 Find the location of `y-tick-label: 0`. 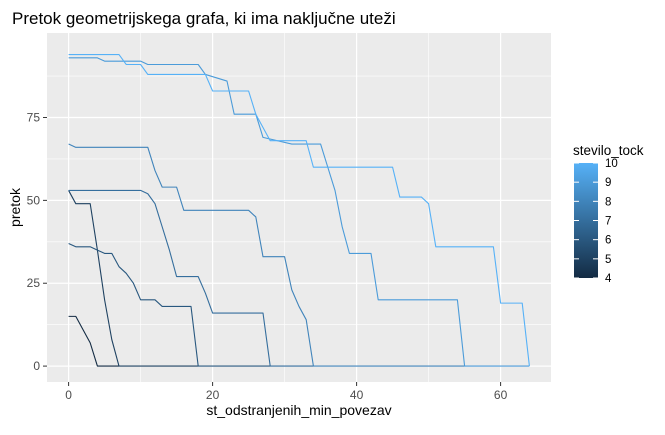

y-tick-label: 0 is located at coordinates (36, 366).